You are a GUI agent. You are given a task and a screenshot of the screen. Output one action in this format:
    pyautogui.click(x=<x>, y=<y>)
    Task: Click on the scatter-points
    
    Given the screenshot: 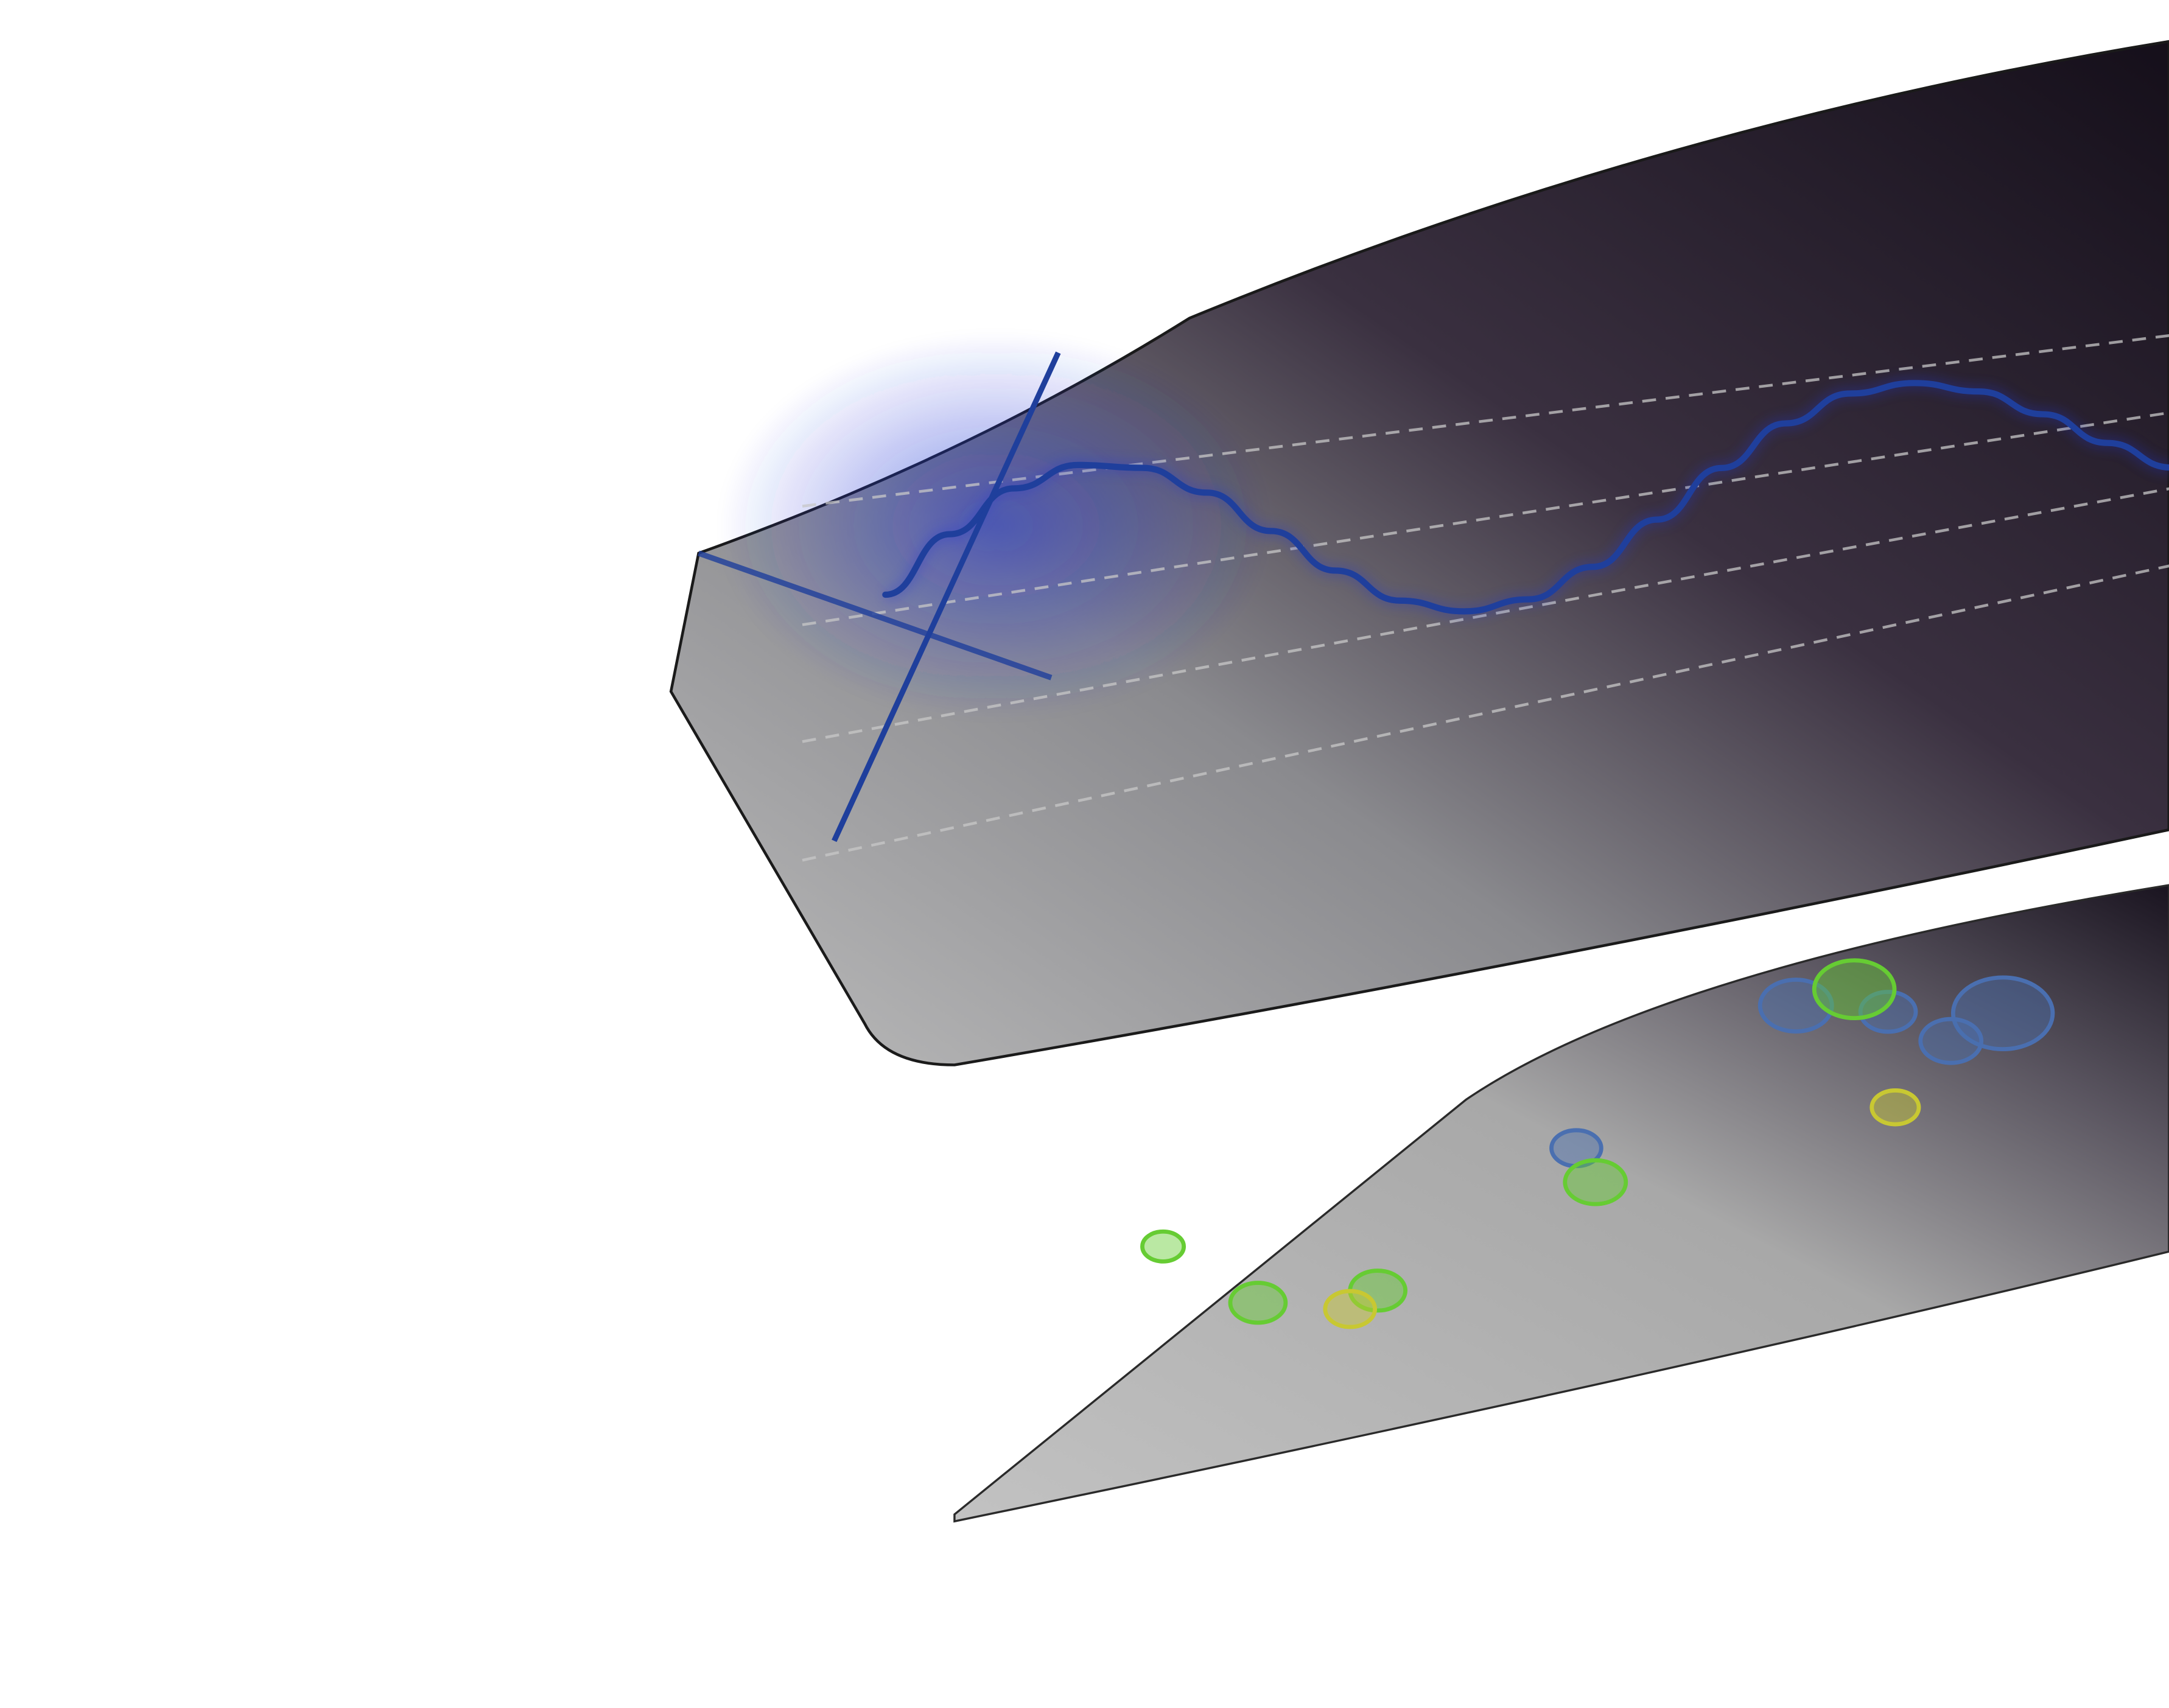 What is the action you would take?
    pyautogui.click(x=1597, y=1143)
    